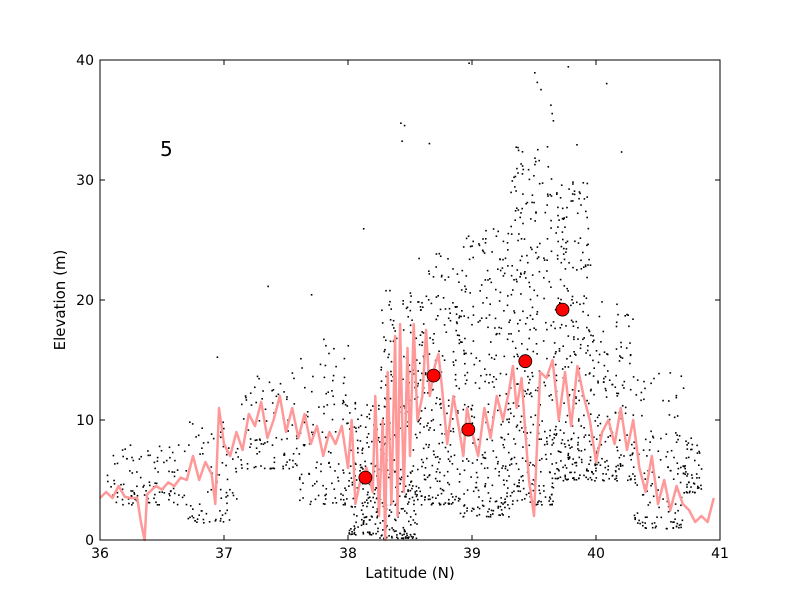  Describe the element at coordinates (472, 554) in the screenshot. I see `x-tick-label: 39` at that location.